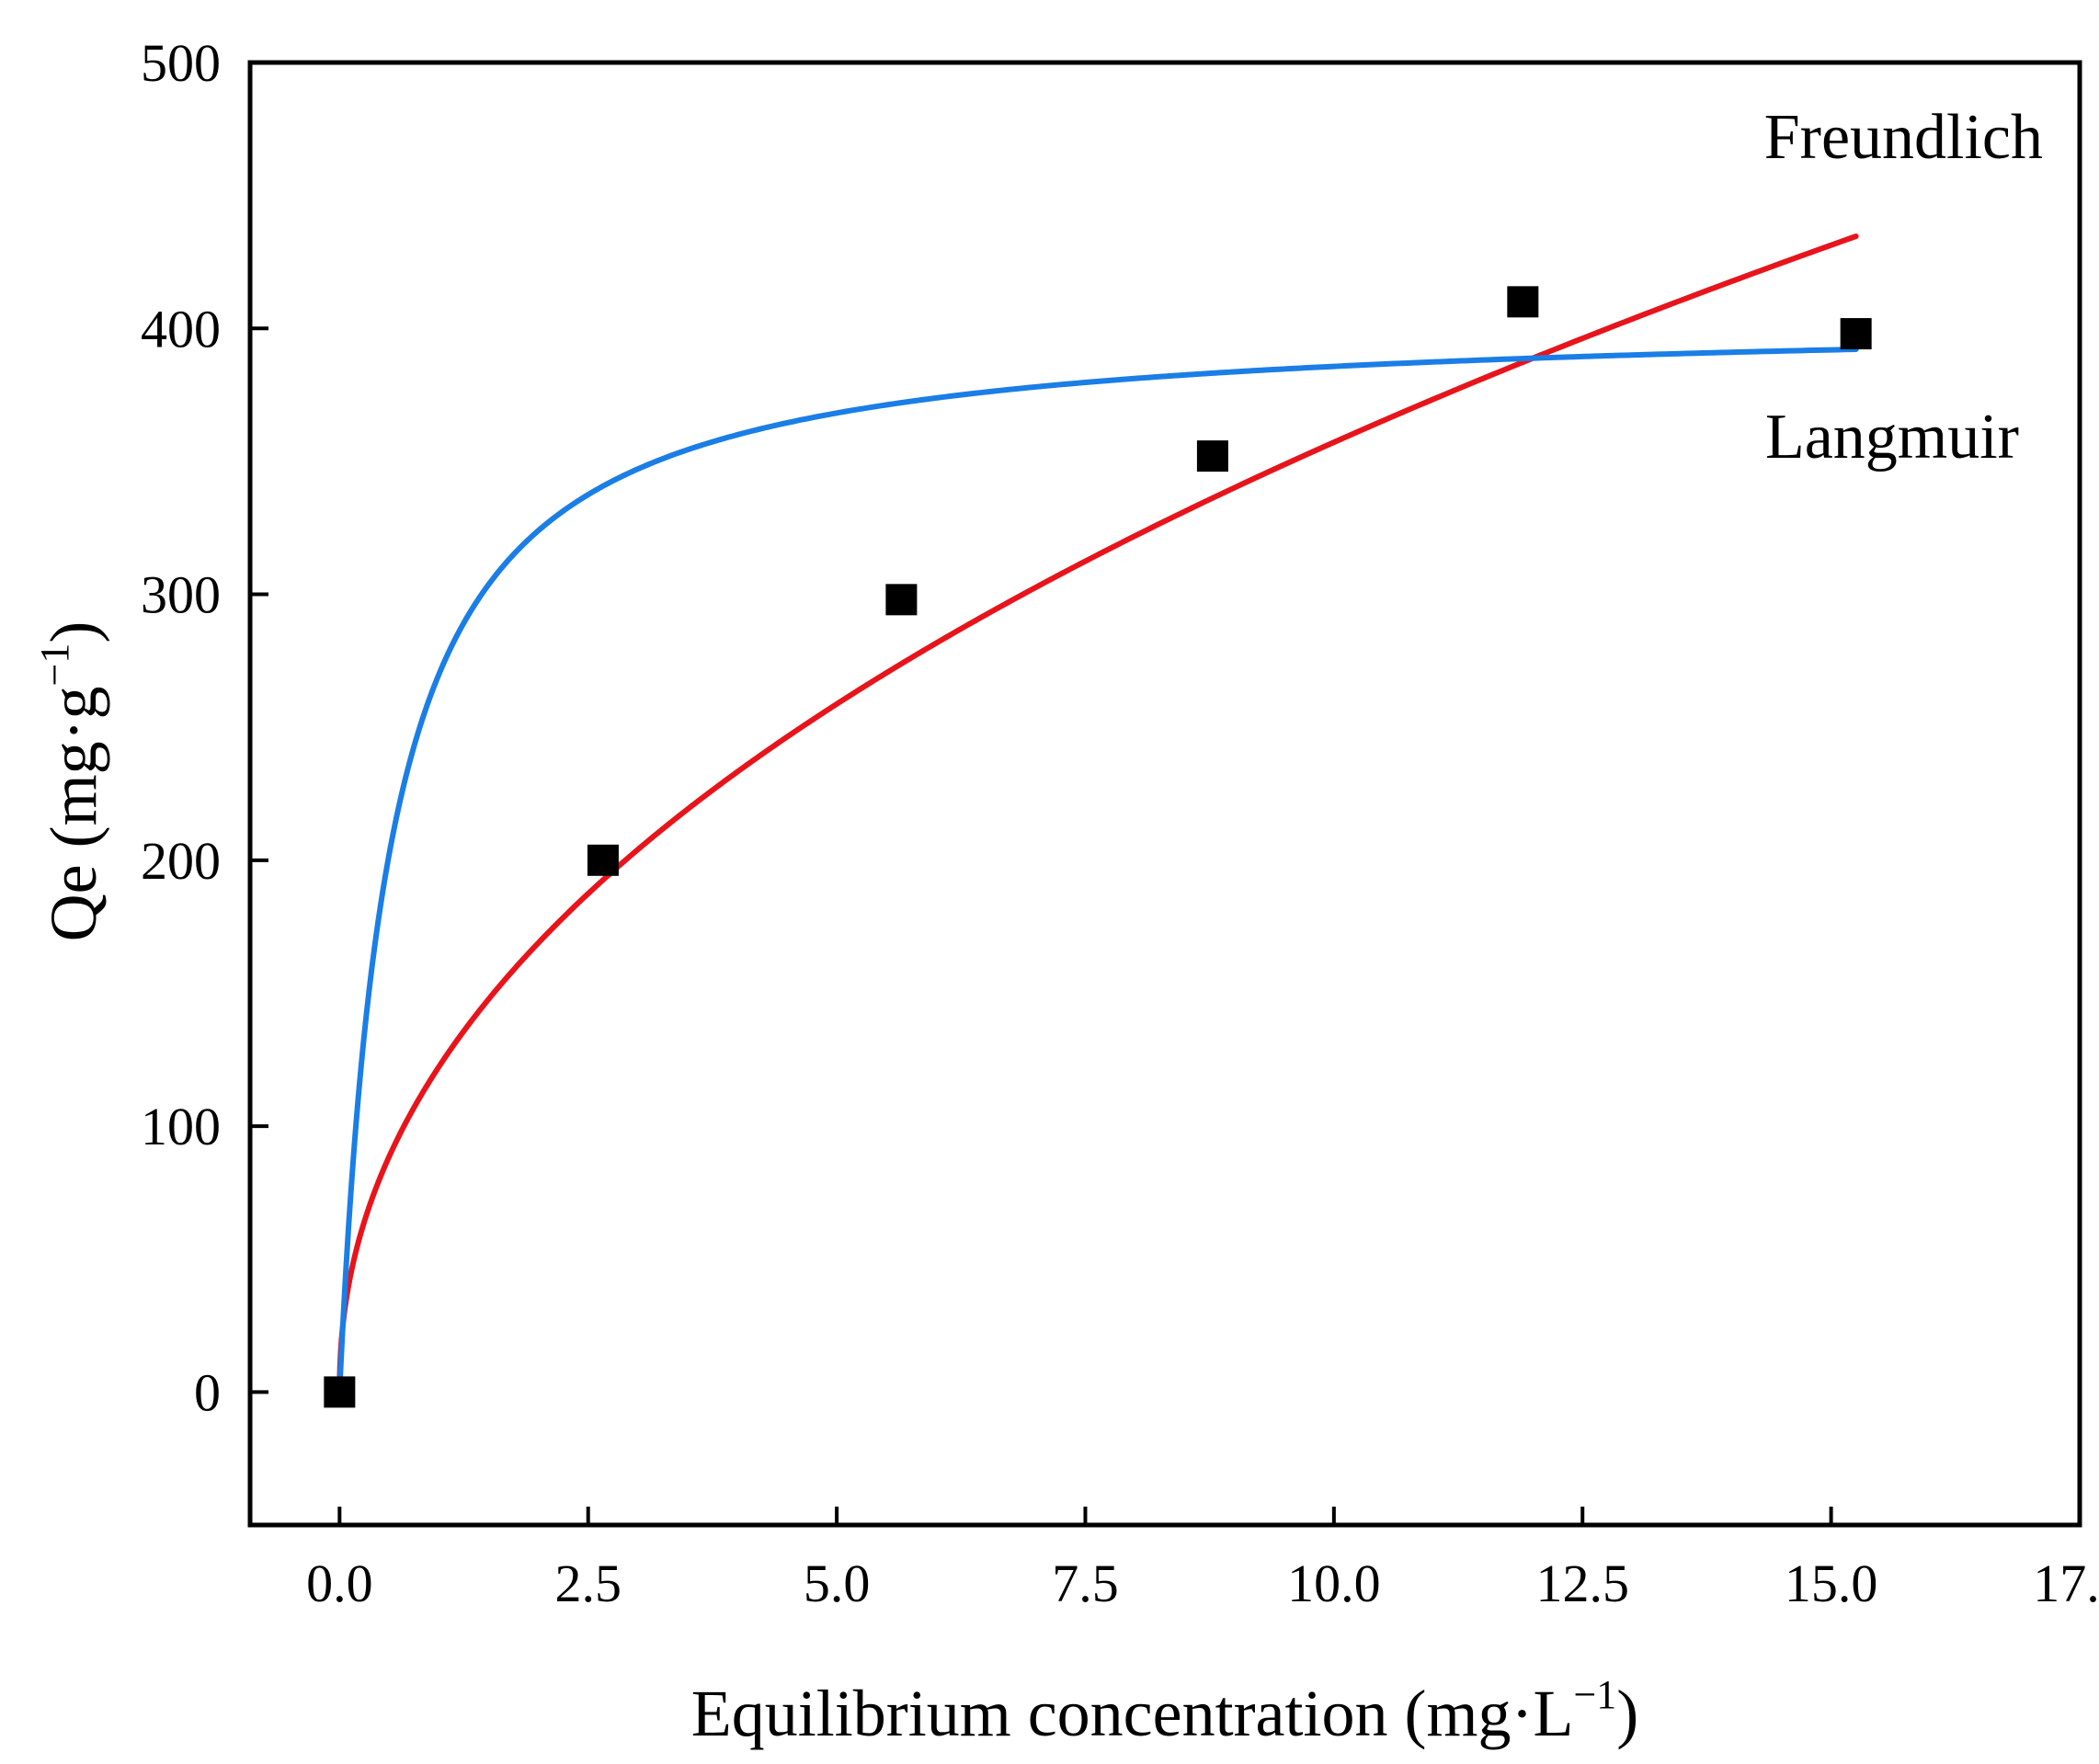 The height and width of the screenshot is (1764, 2099). Describe the element at coordinates (1627, 1713) in the screenshot. I see `x-axis-title-close: )` at that location.